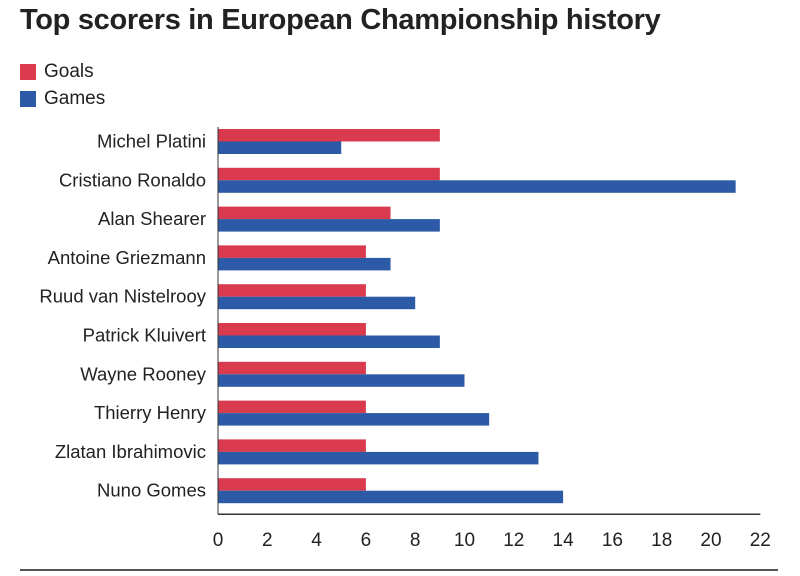 The image size is (800, 576). What do you see at coordinates (612, 540) in the screenshot?
I see `x-tick-label-16: 16` at bounding box center [612, 540].